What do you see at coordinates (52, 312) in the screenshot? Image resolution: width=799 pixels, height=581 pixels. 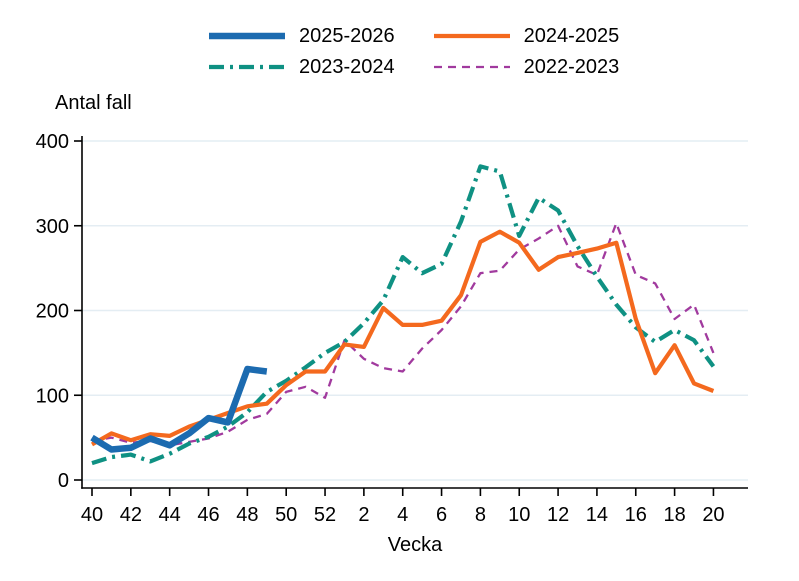 I see `y-tick-label: 200` at bounding box center [52, 312].